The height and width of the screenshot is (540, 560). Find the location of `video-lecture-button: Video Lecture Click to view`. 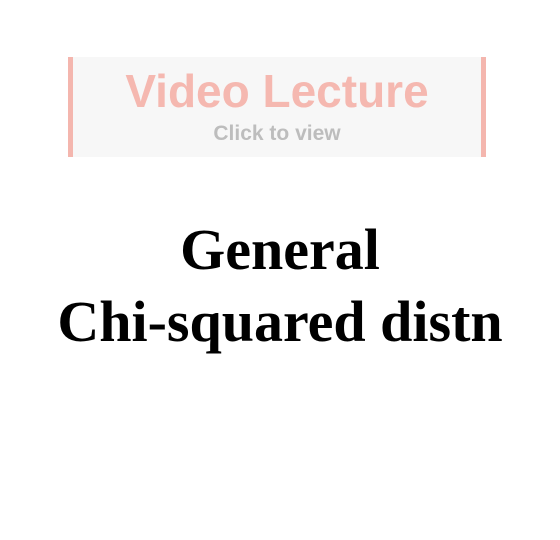

video-lecture-button: Video Lecture Click to view is located at coordinates (277, 107).